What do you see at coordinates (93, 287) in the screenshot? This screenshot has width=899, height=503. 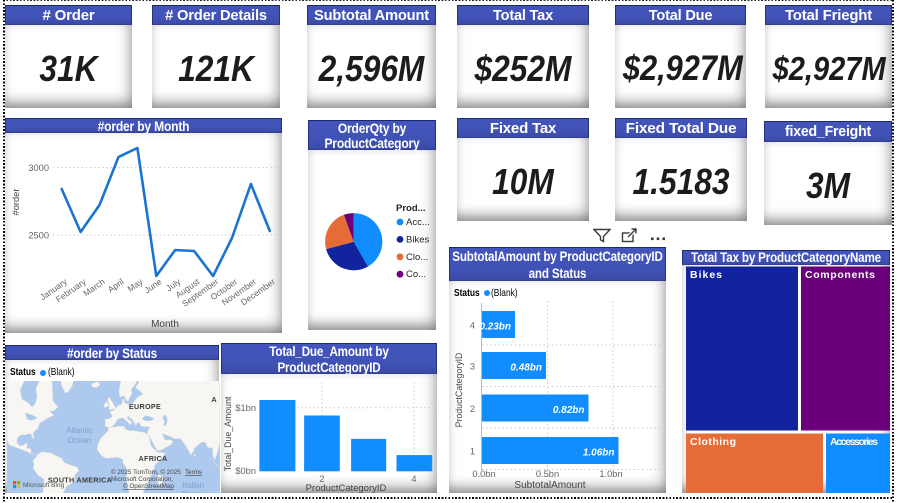 I see `svg-text: March` at bounding box center [93, 287].